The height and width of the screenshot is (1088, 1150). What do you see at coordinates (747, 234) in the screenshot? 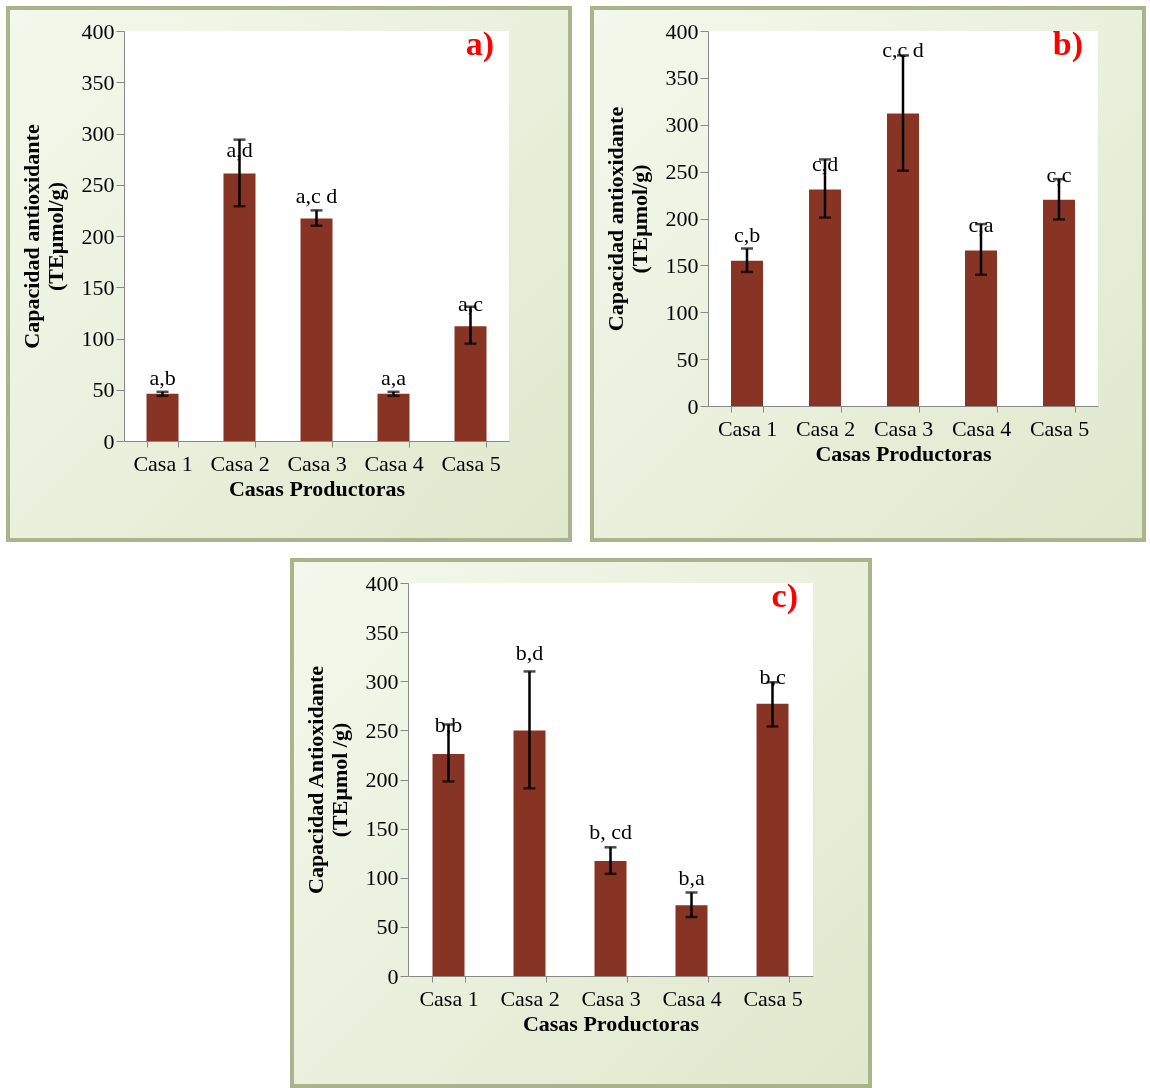
I see `annotation: c,b` at bounding box center [747, 234].